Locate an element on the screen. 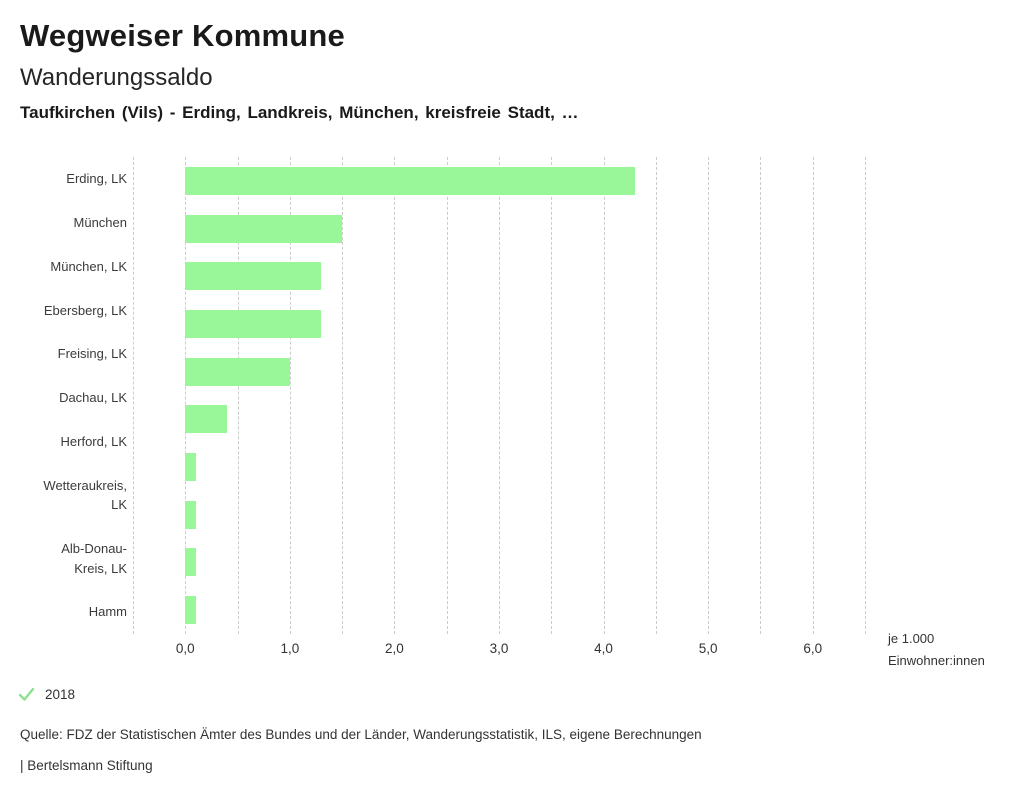 This screenshot has width=1024, height=799. bar-herford-lk is located at coordinates (190, 467).